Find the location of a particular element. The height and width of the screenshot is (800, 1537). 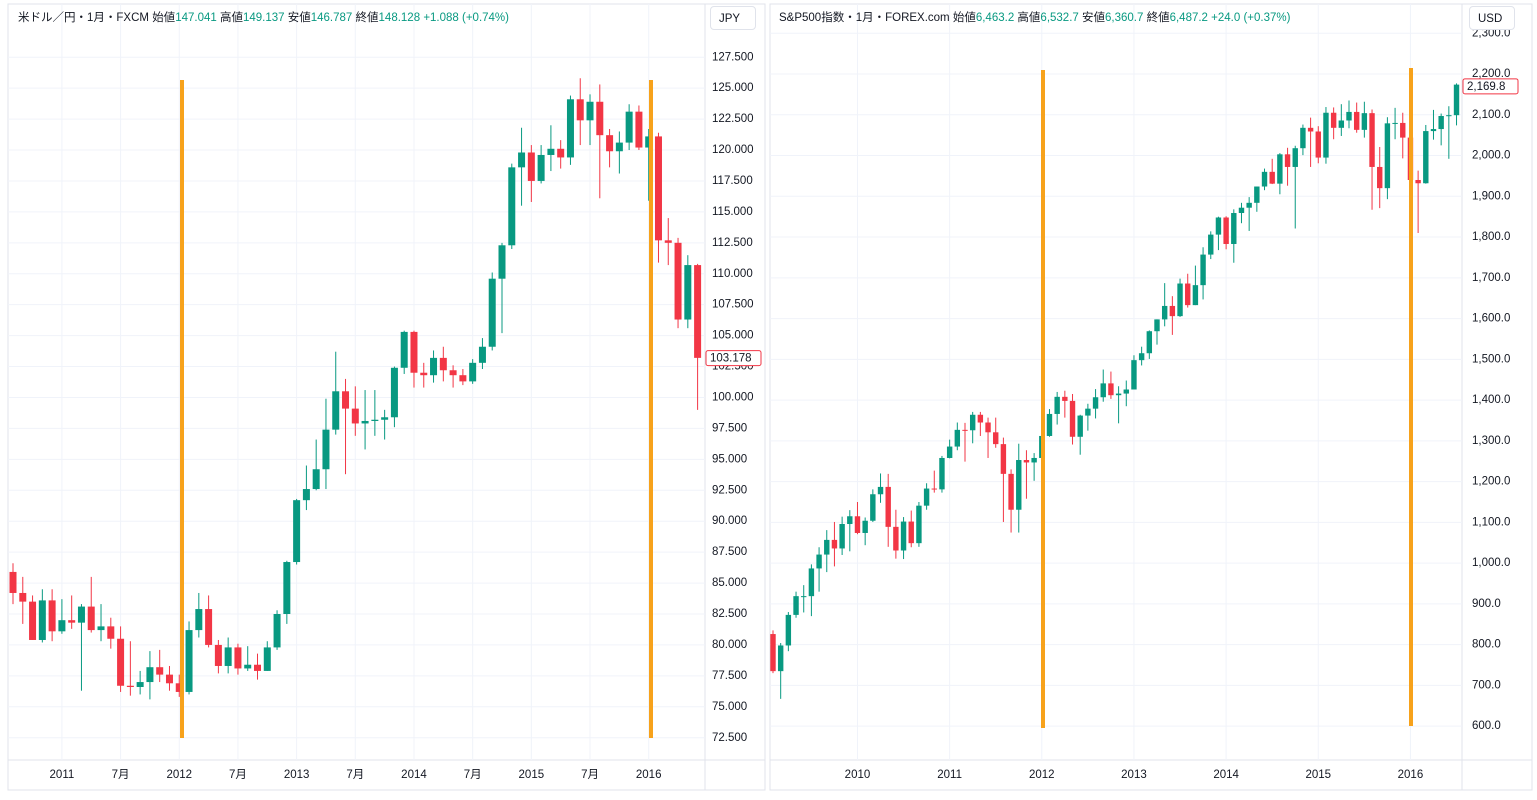

y-tick-label: 1,600.0 is located at coordinates (1491, 319).